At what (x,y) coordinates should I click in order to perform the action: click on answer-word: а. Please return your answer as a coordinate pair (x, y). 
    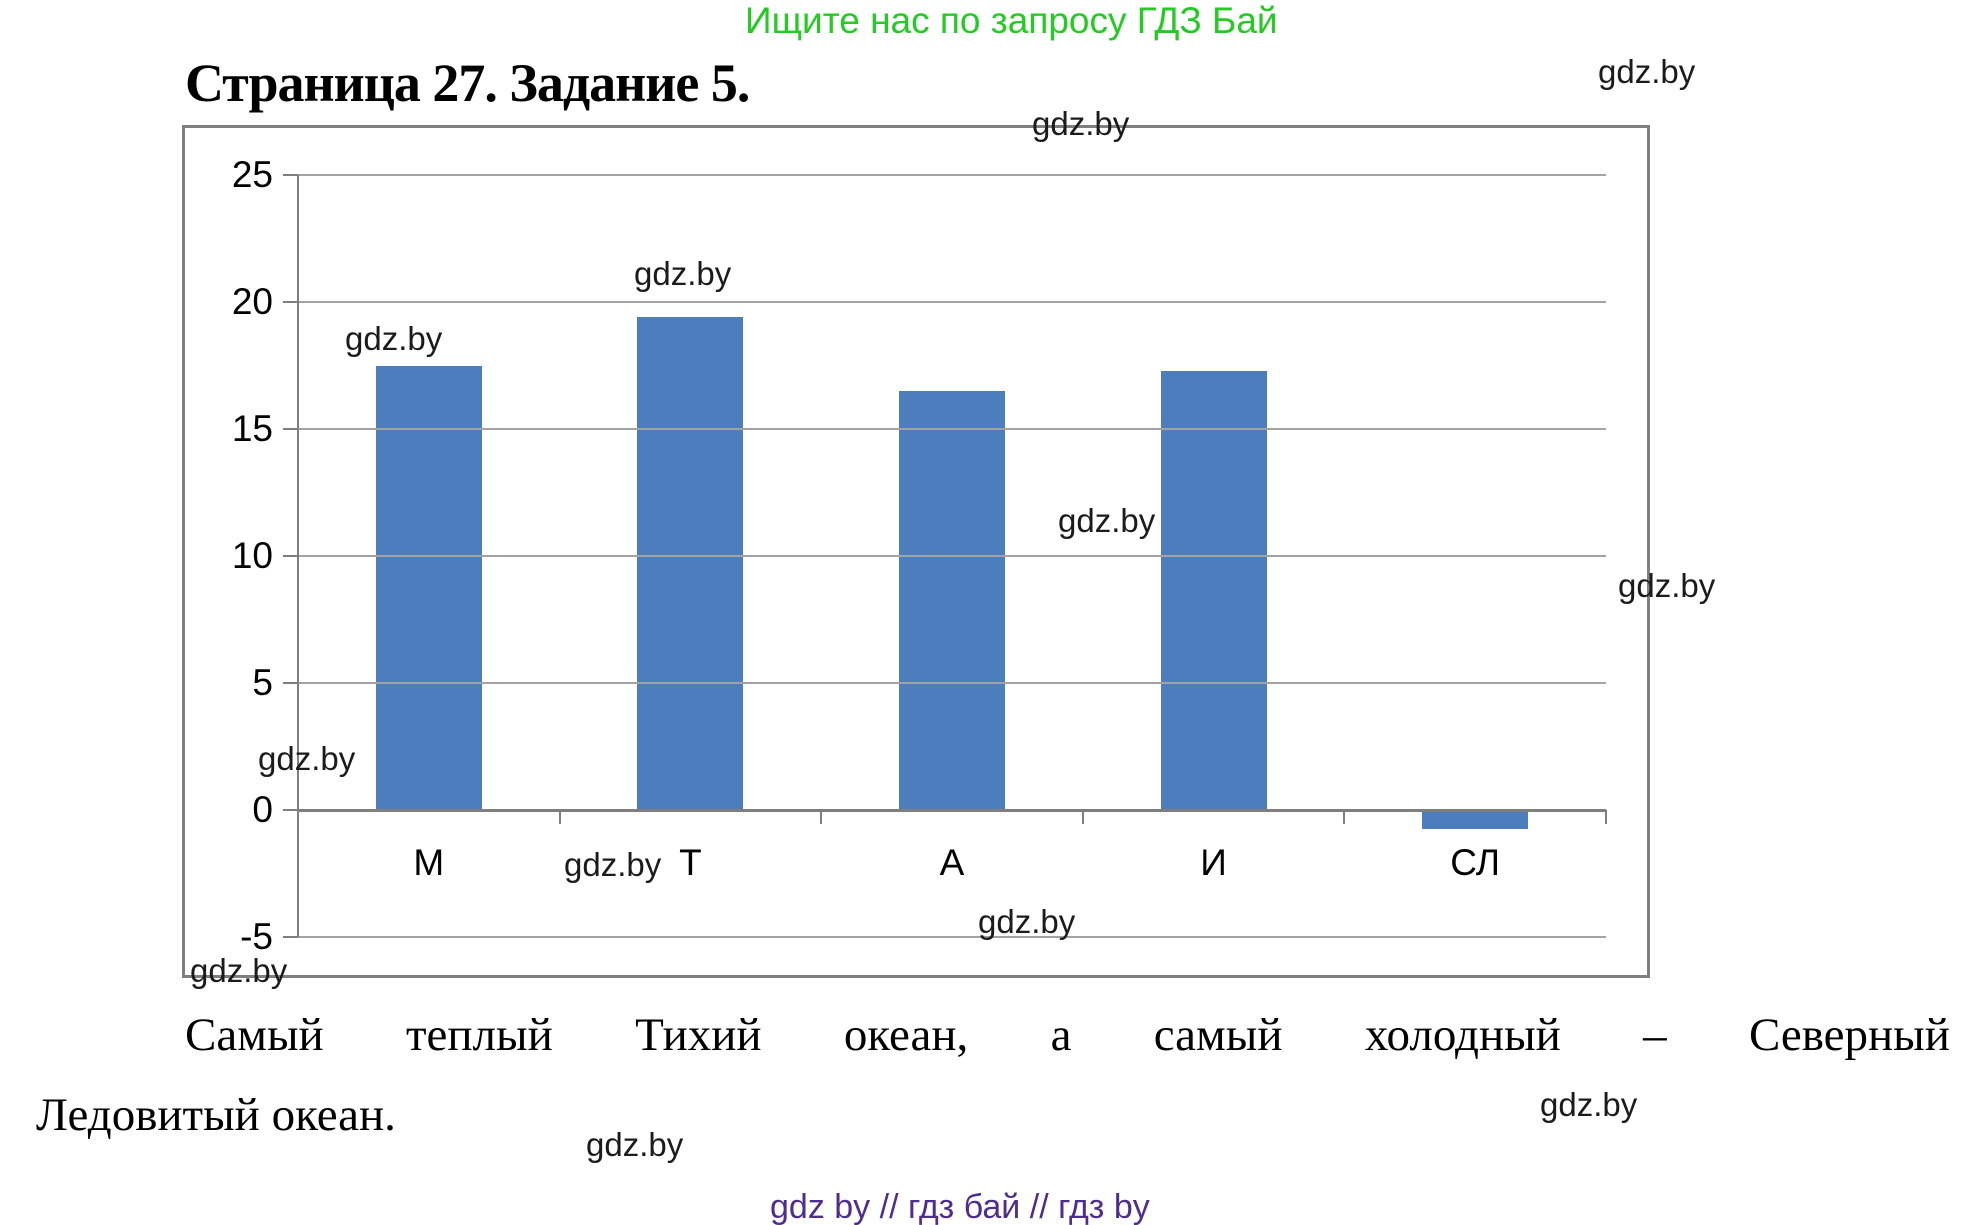
    Looking at the image, I should click on (1061, 1035).